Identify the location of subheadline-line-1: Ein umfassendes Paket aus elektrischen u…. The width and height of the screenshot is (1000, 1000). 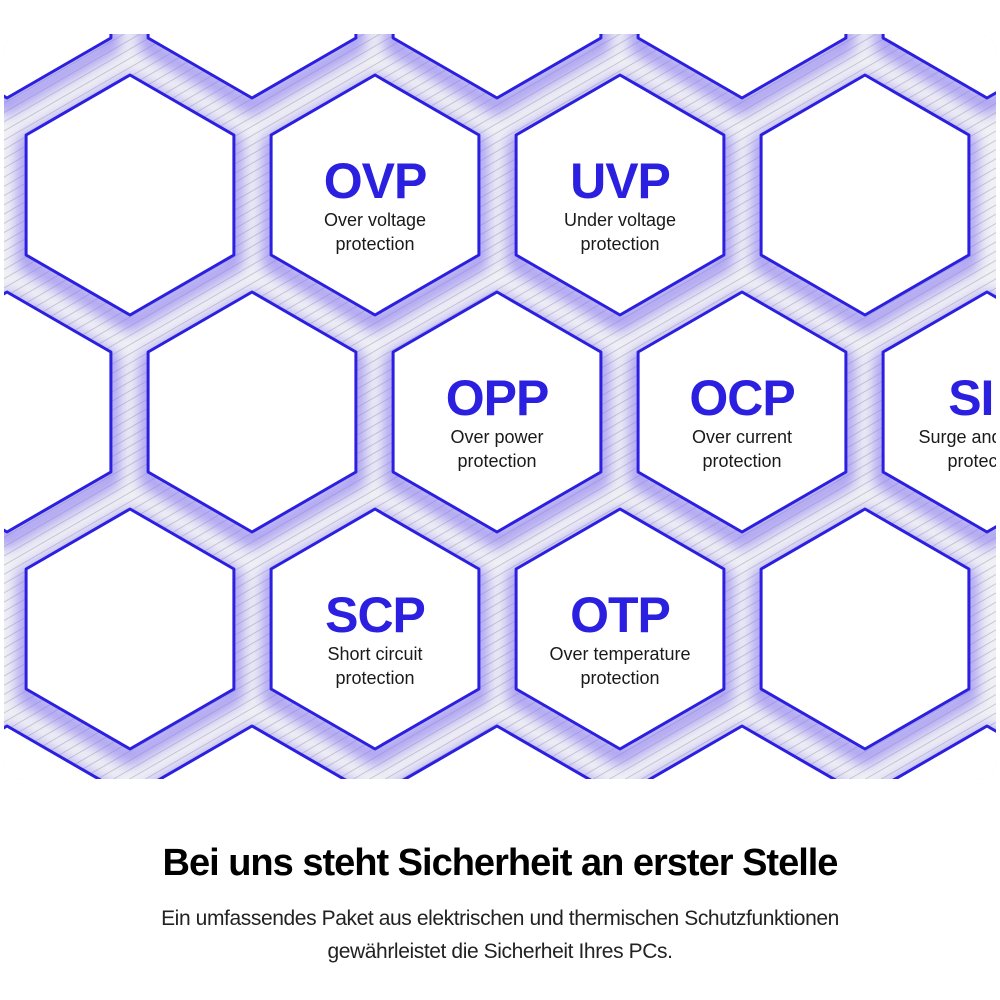
(500, 918).